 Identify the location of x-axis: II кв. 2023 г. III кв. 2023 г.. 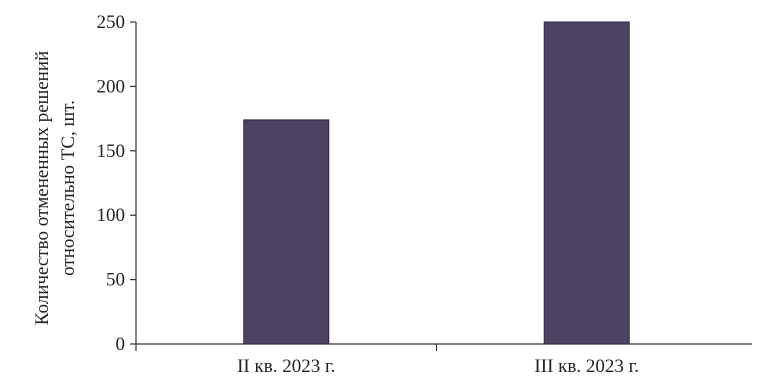
(443, 360).